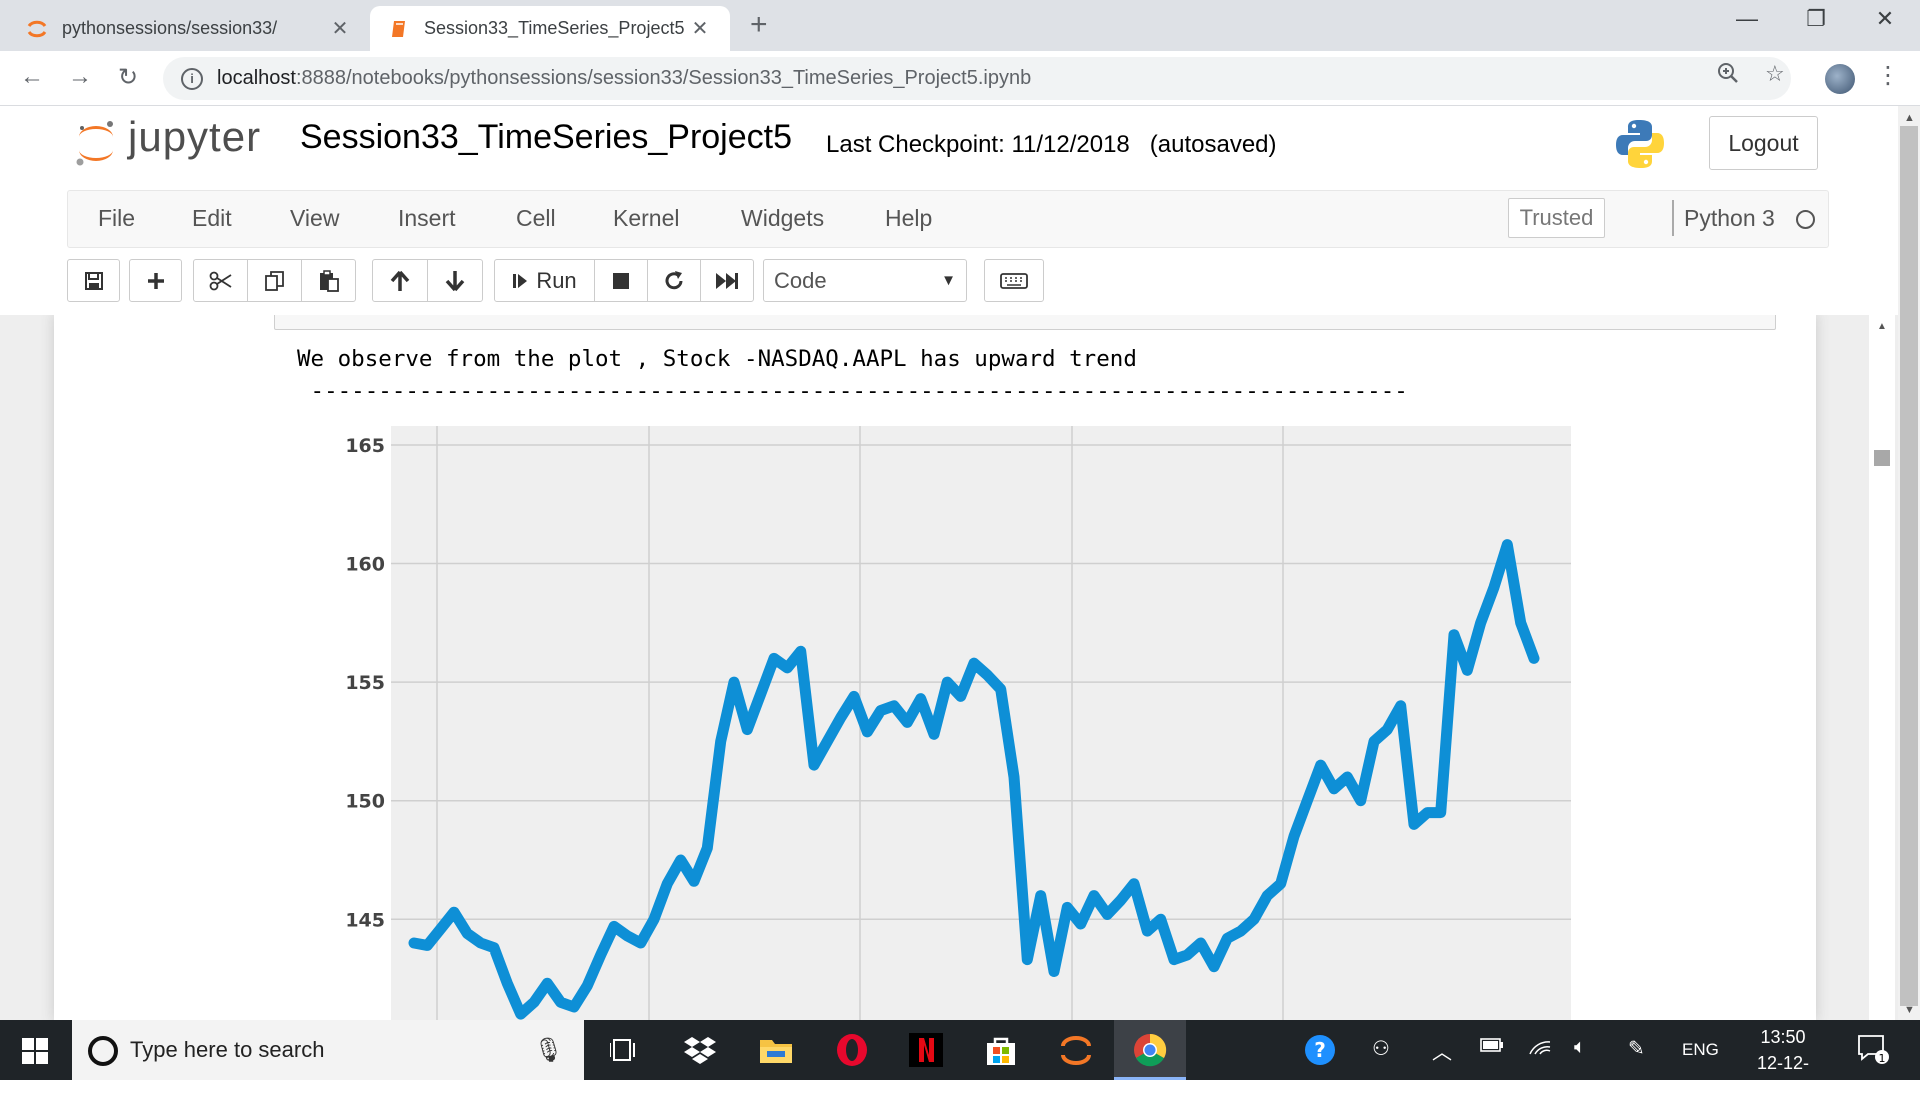 This screenshot has width=1920, height=1102. I want to click on notebook-favicon-icon, so click(399, 29).